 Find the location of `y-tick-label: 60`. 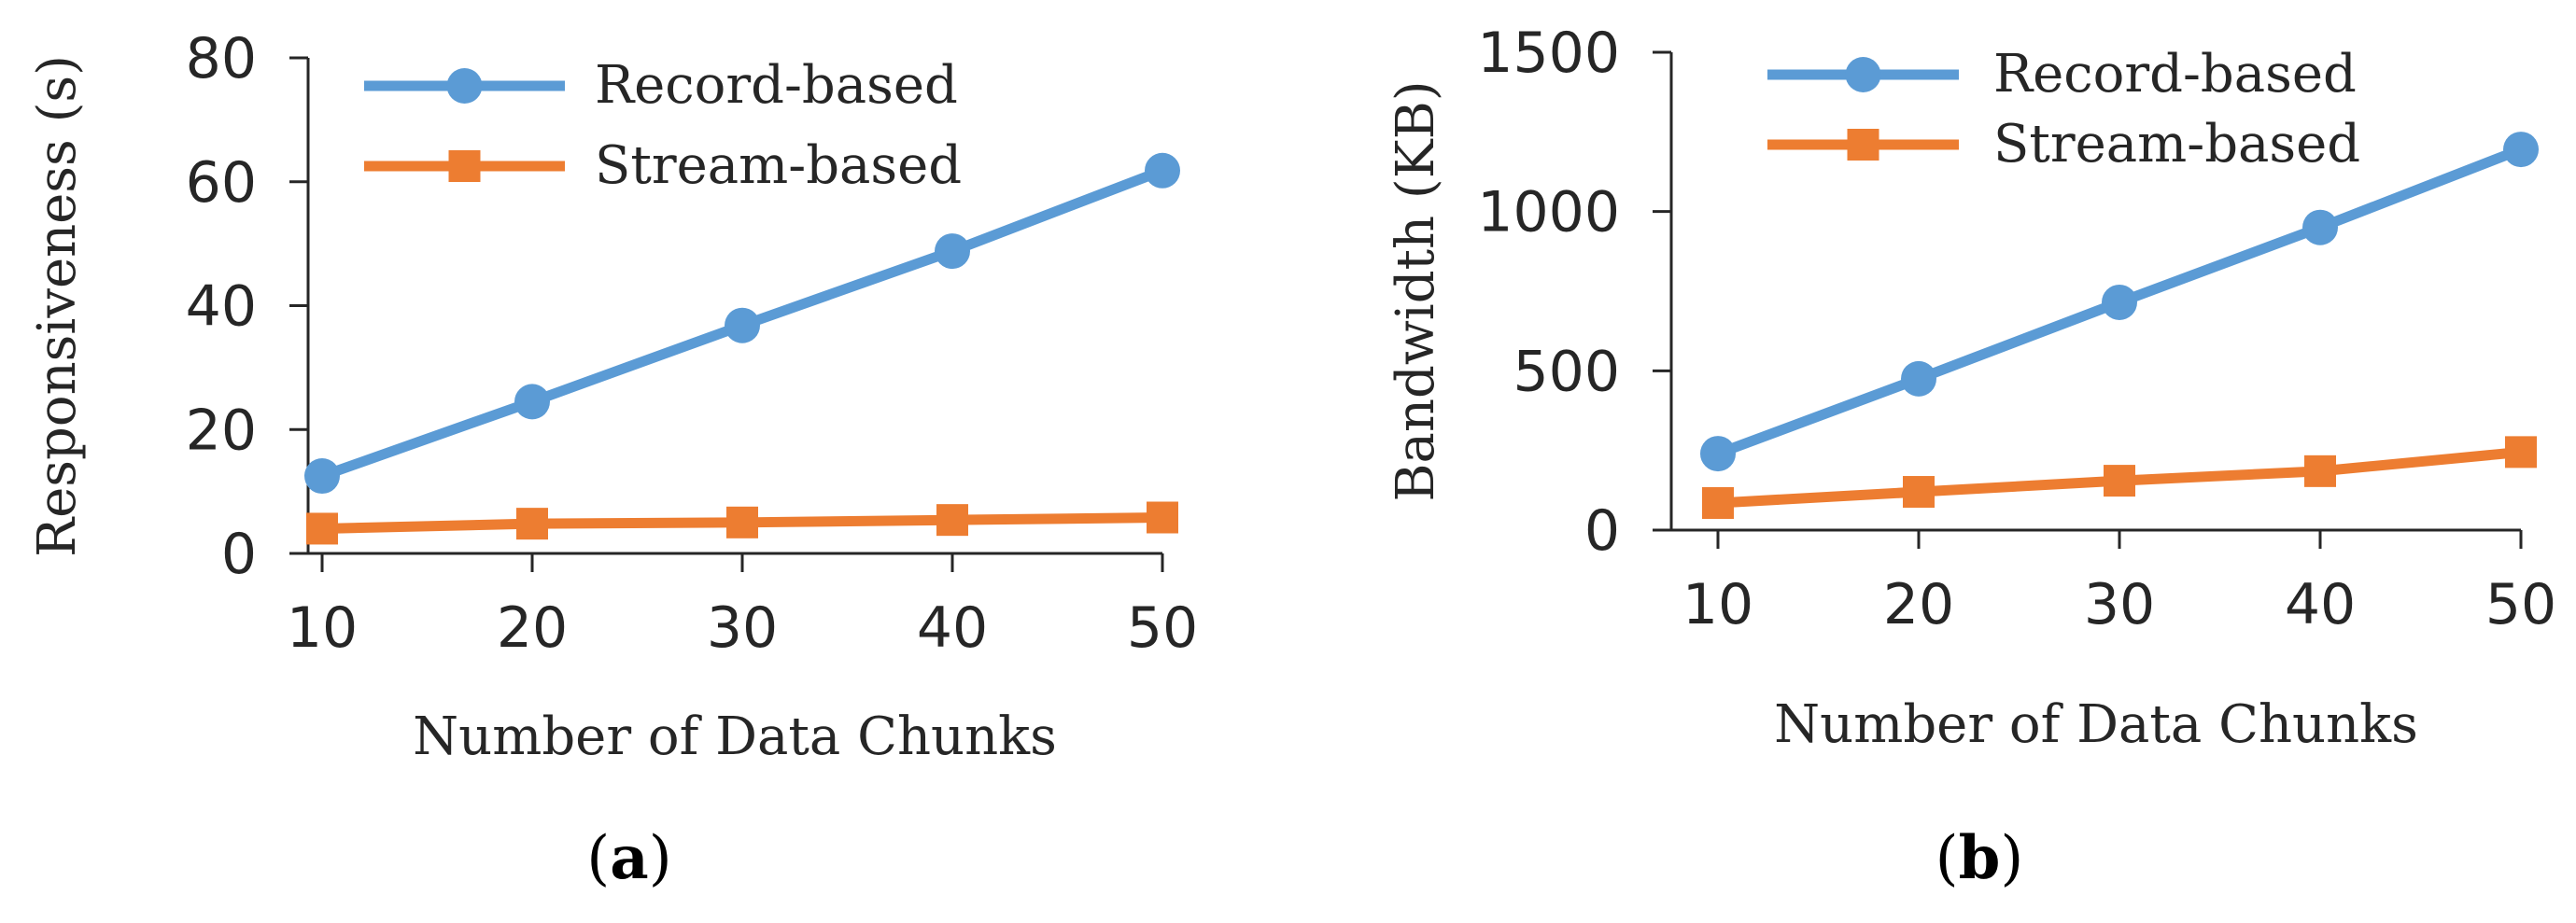

y-tick-label: 60 is located at coordinates (221, 183).